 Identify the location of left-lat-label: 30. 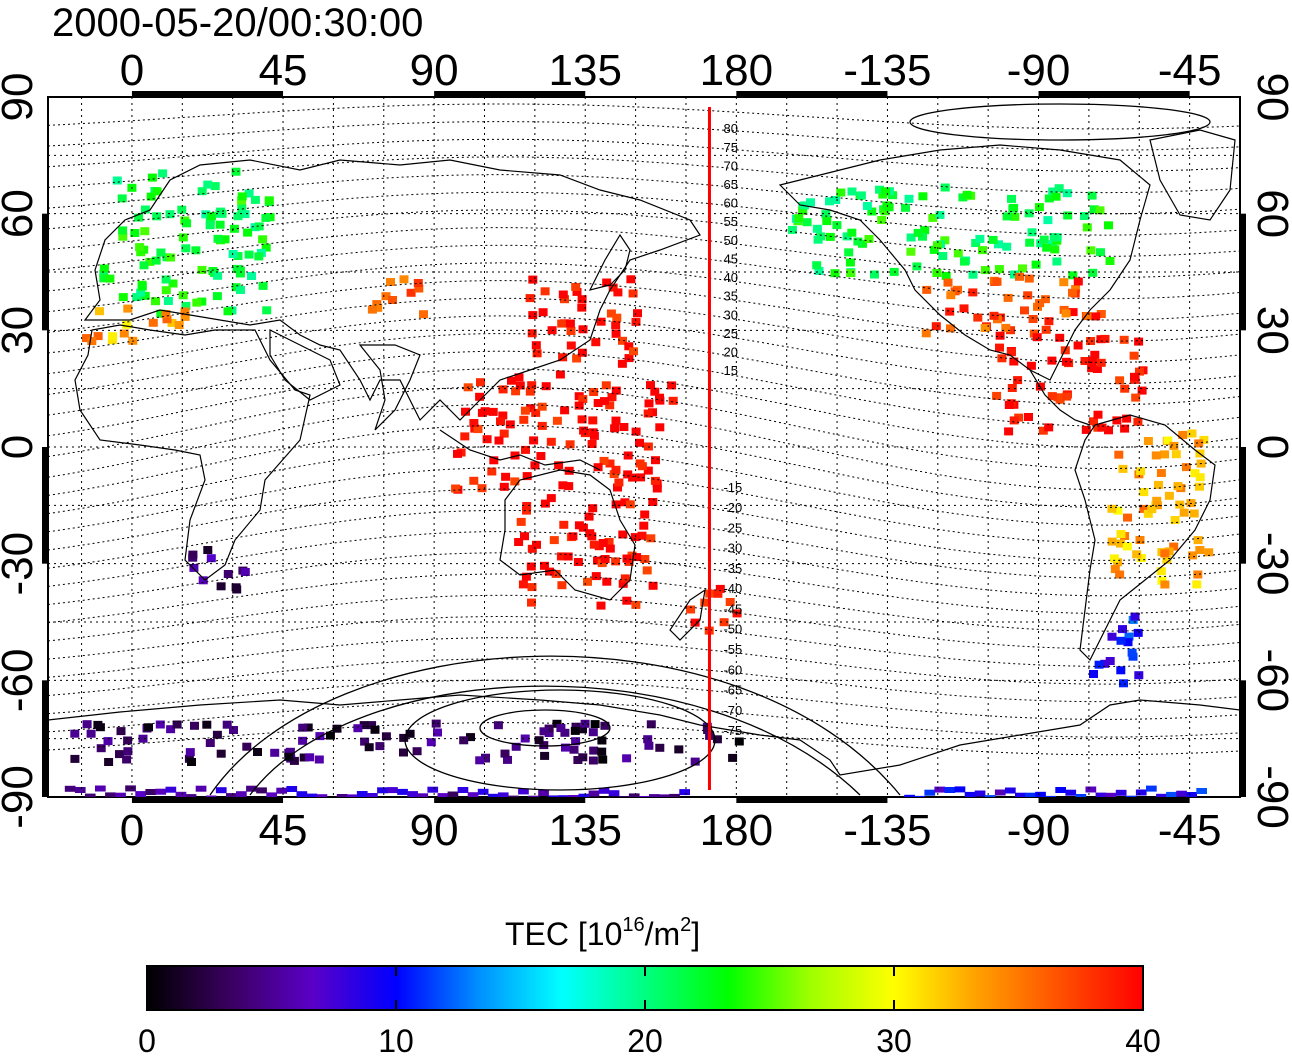
(21, 330).